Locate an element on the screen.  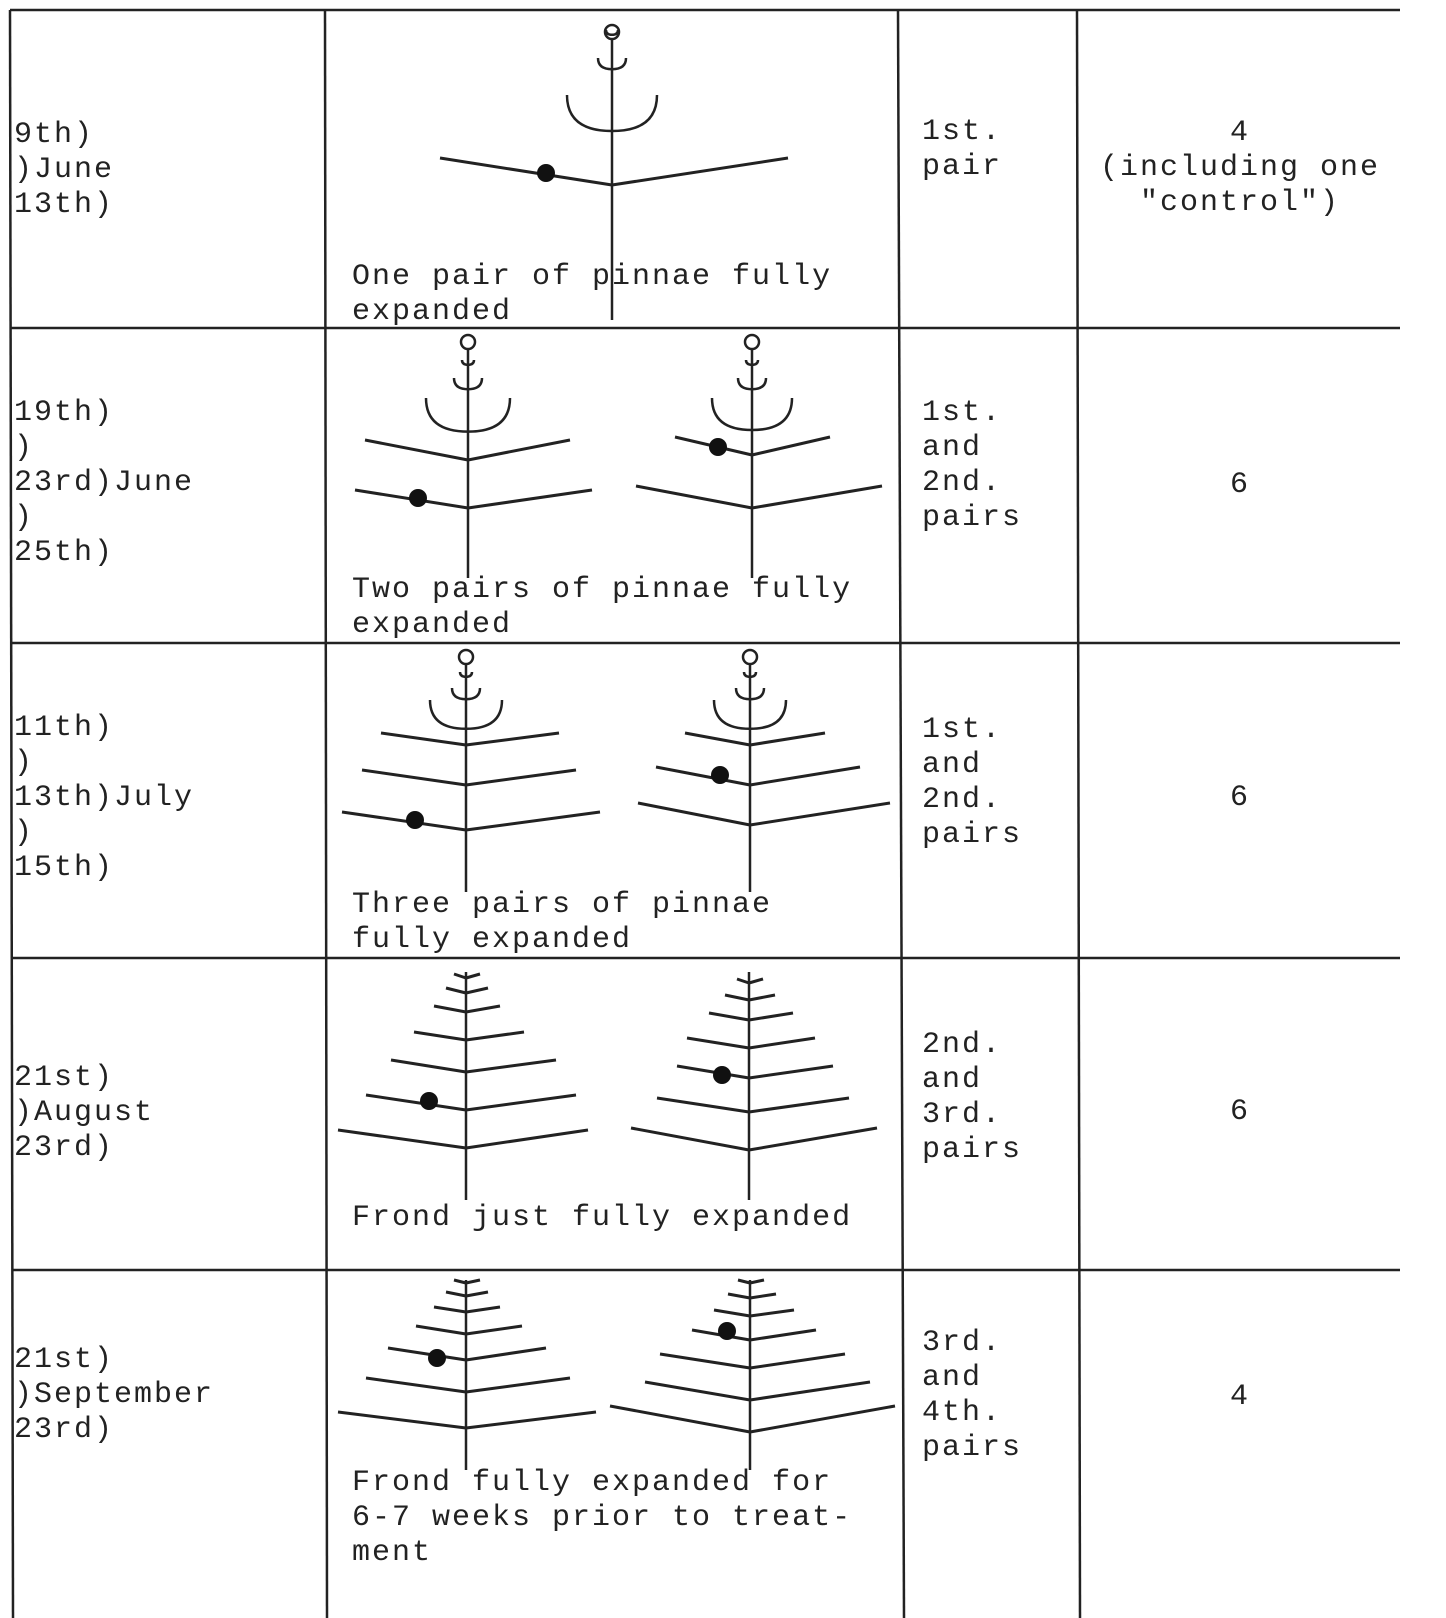
plant-count: 6 is located at coordinates (1240, 485).